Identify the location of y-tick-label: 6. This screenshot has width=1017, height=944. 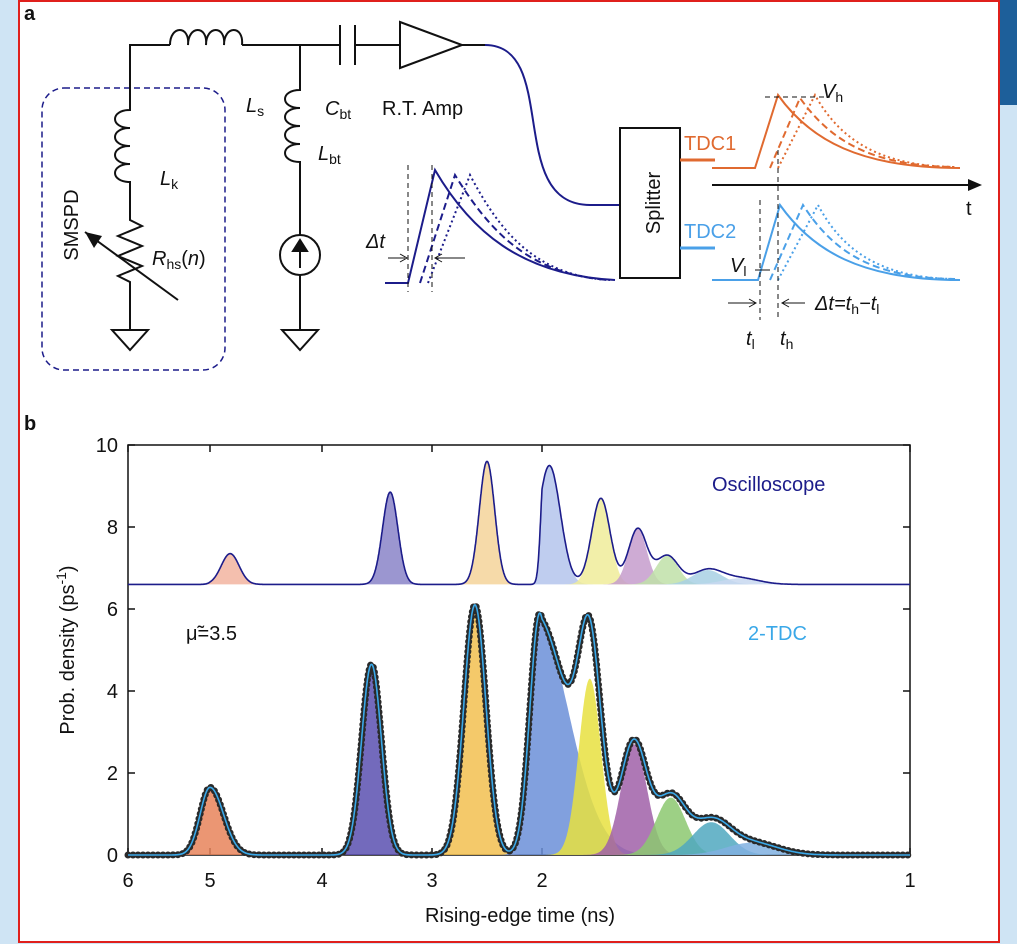
(112, 610).